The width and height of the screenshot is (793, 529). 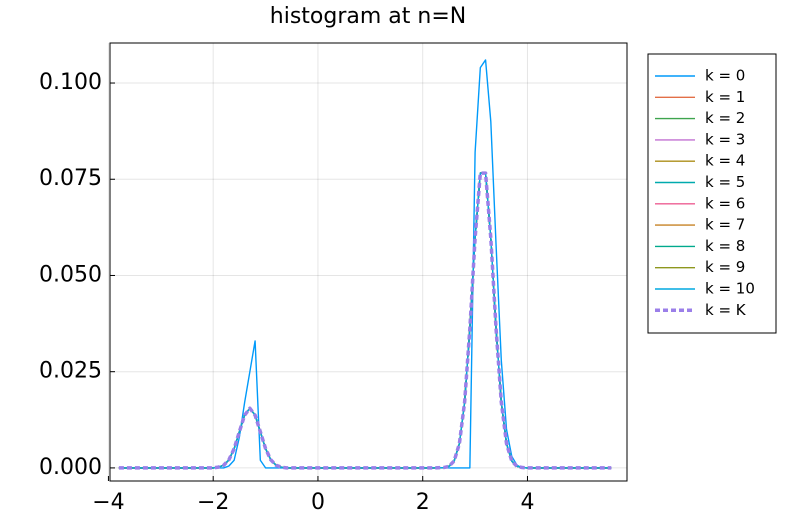 I want to click on x-tick-label: −2, so click(x=213, y=502).